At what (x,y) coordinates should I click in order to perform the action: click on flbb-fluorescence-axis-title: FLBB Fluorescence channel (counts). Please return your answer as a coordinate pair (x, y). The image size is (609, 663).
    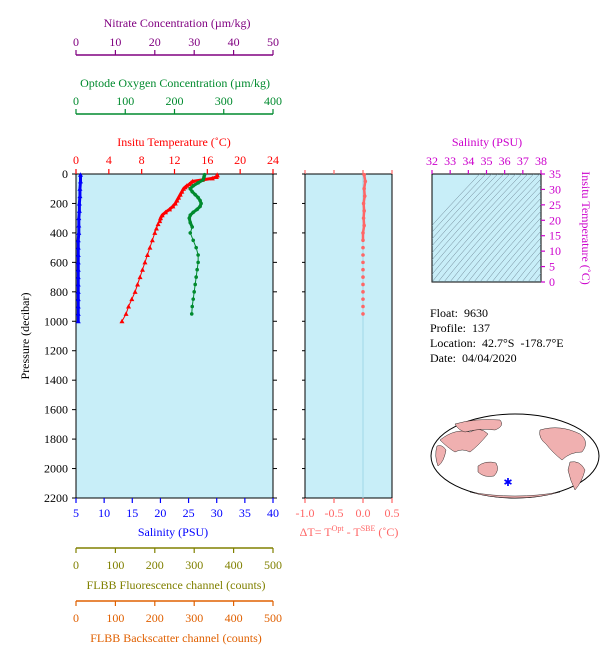
    Looking at the image, I should click on (176, 585).